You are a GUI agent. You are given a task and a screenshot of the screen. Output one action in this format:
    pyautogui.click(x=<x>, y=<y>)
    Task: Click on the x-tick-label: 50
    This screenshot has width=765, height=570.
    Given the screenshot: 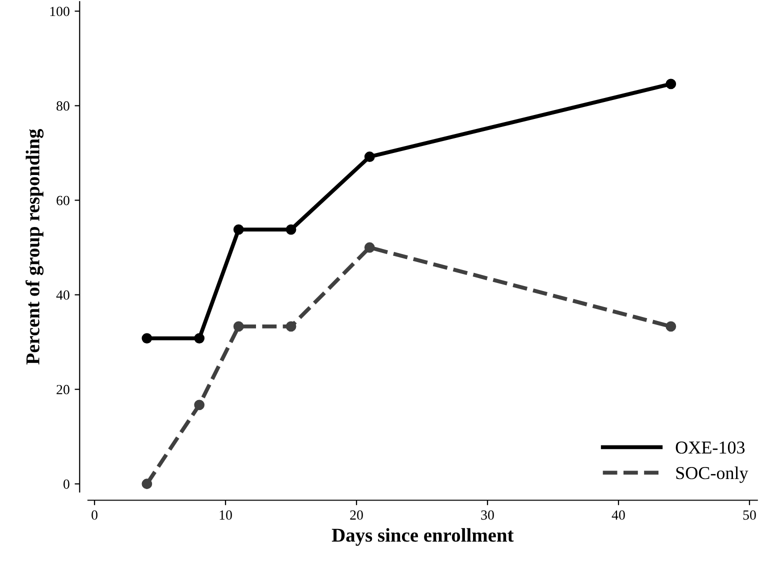 What is the action you would take?
    pyautogui.click(x=749, y=515)
    